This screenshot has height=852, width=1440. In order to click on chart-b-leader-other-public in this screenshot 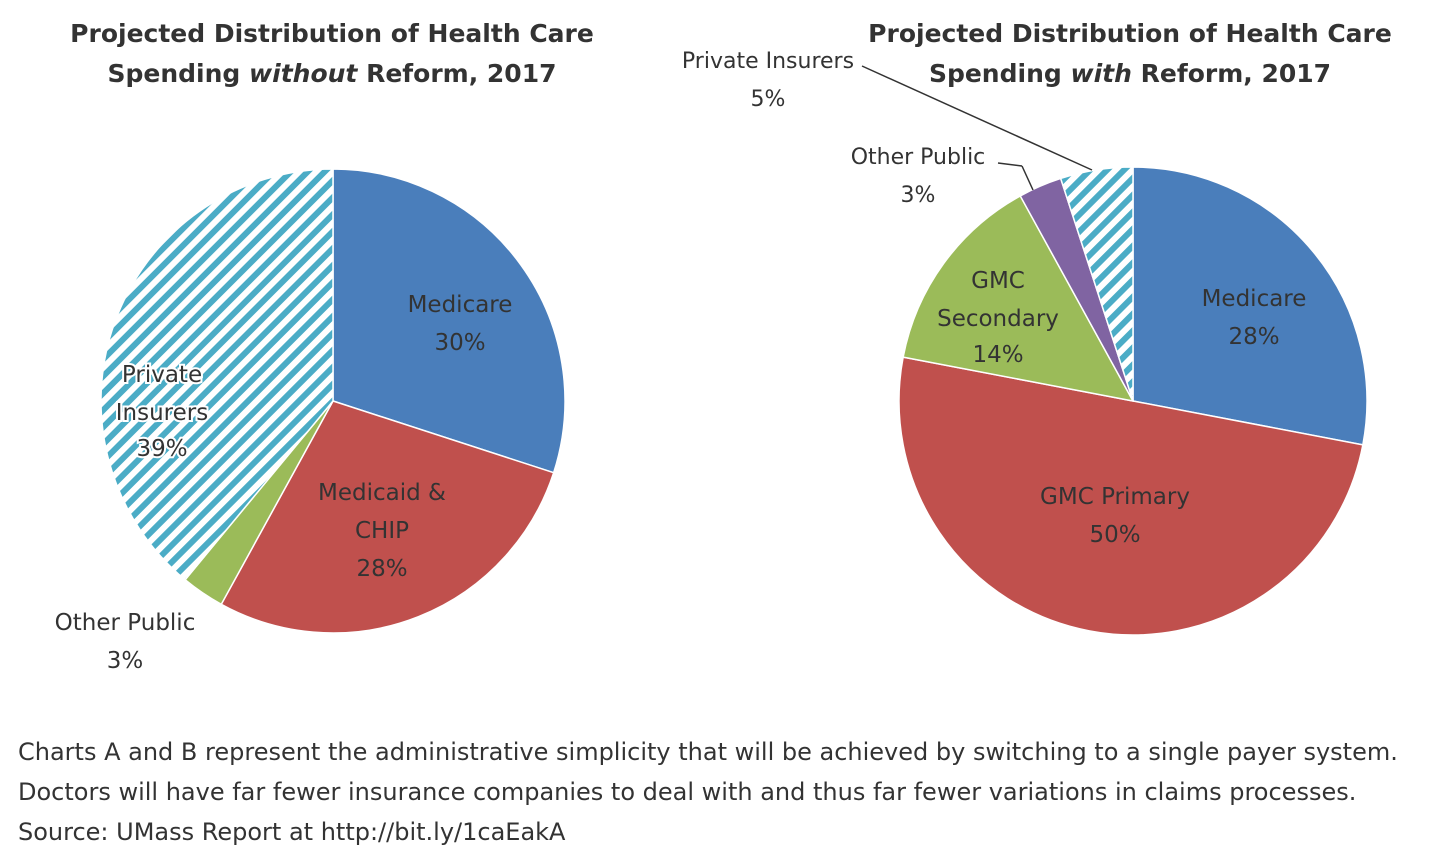, I will do `click(1010, 164)`.